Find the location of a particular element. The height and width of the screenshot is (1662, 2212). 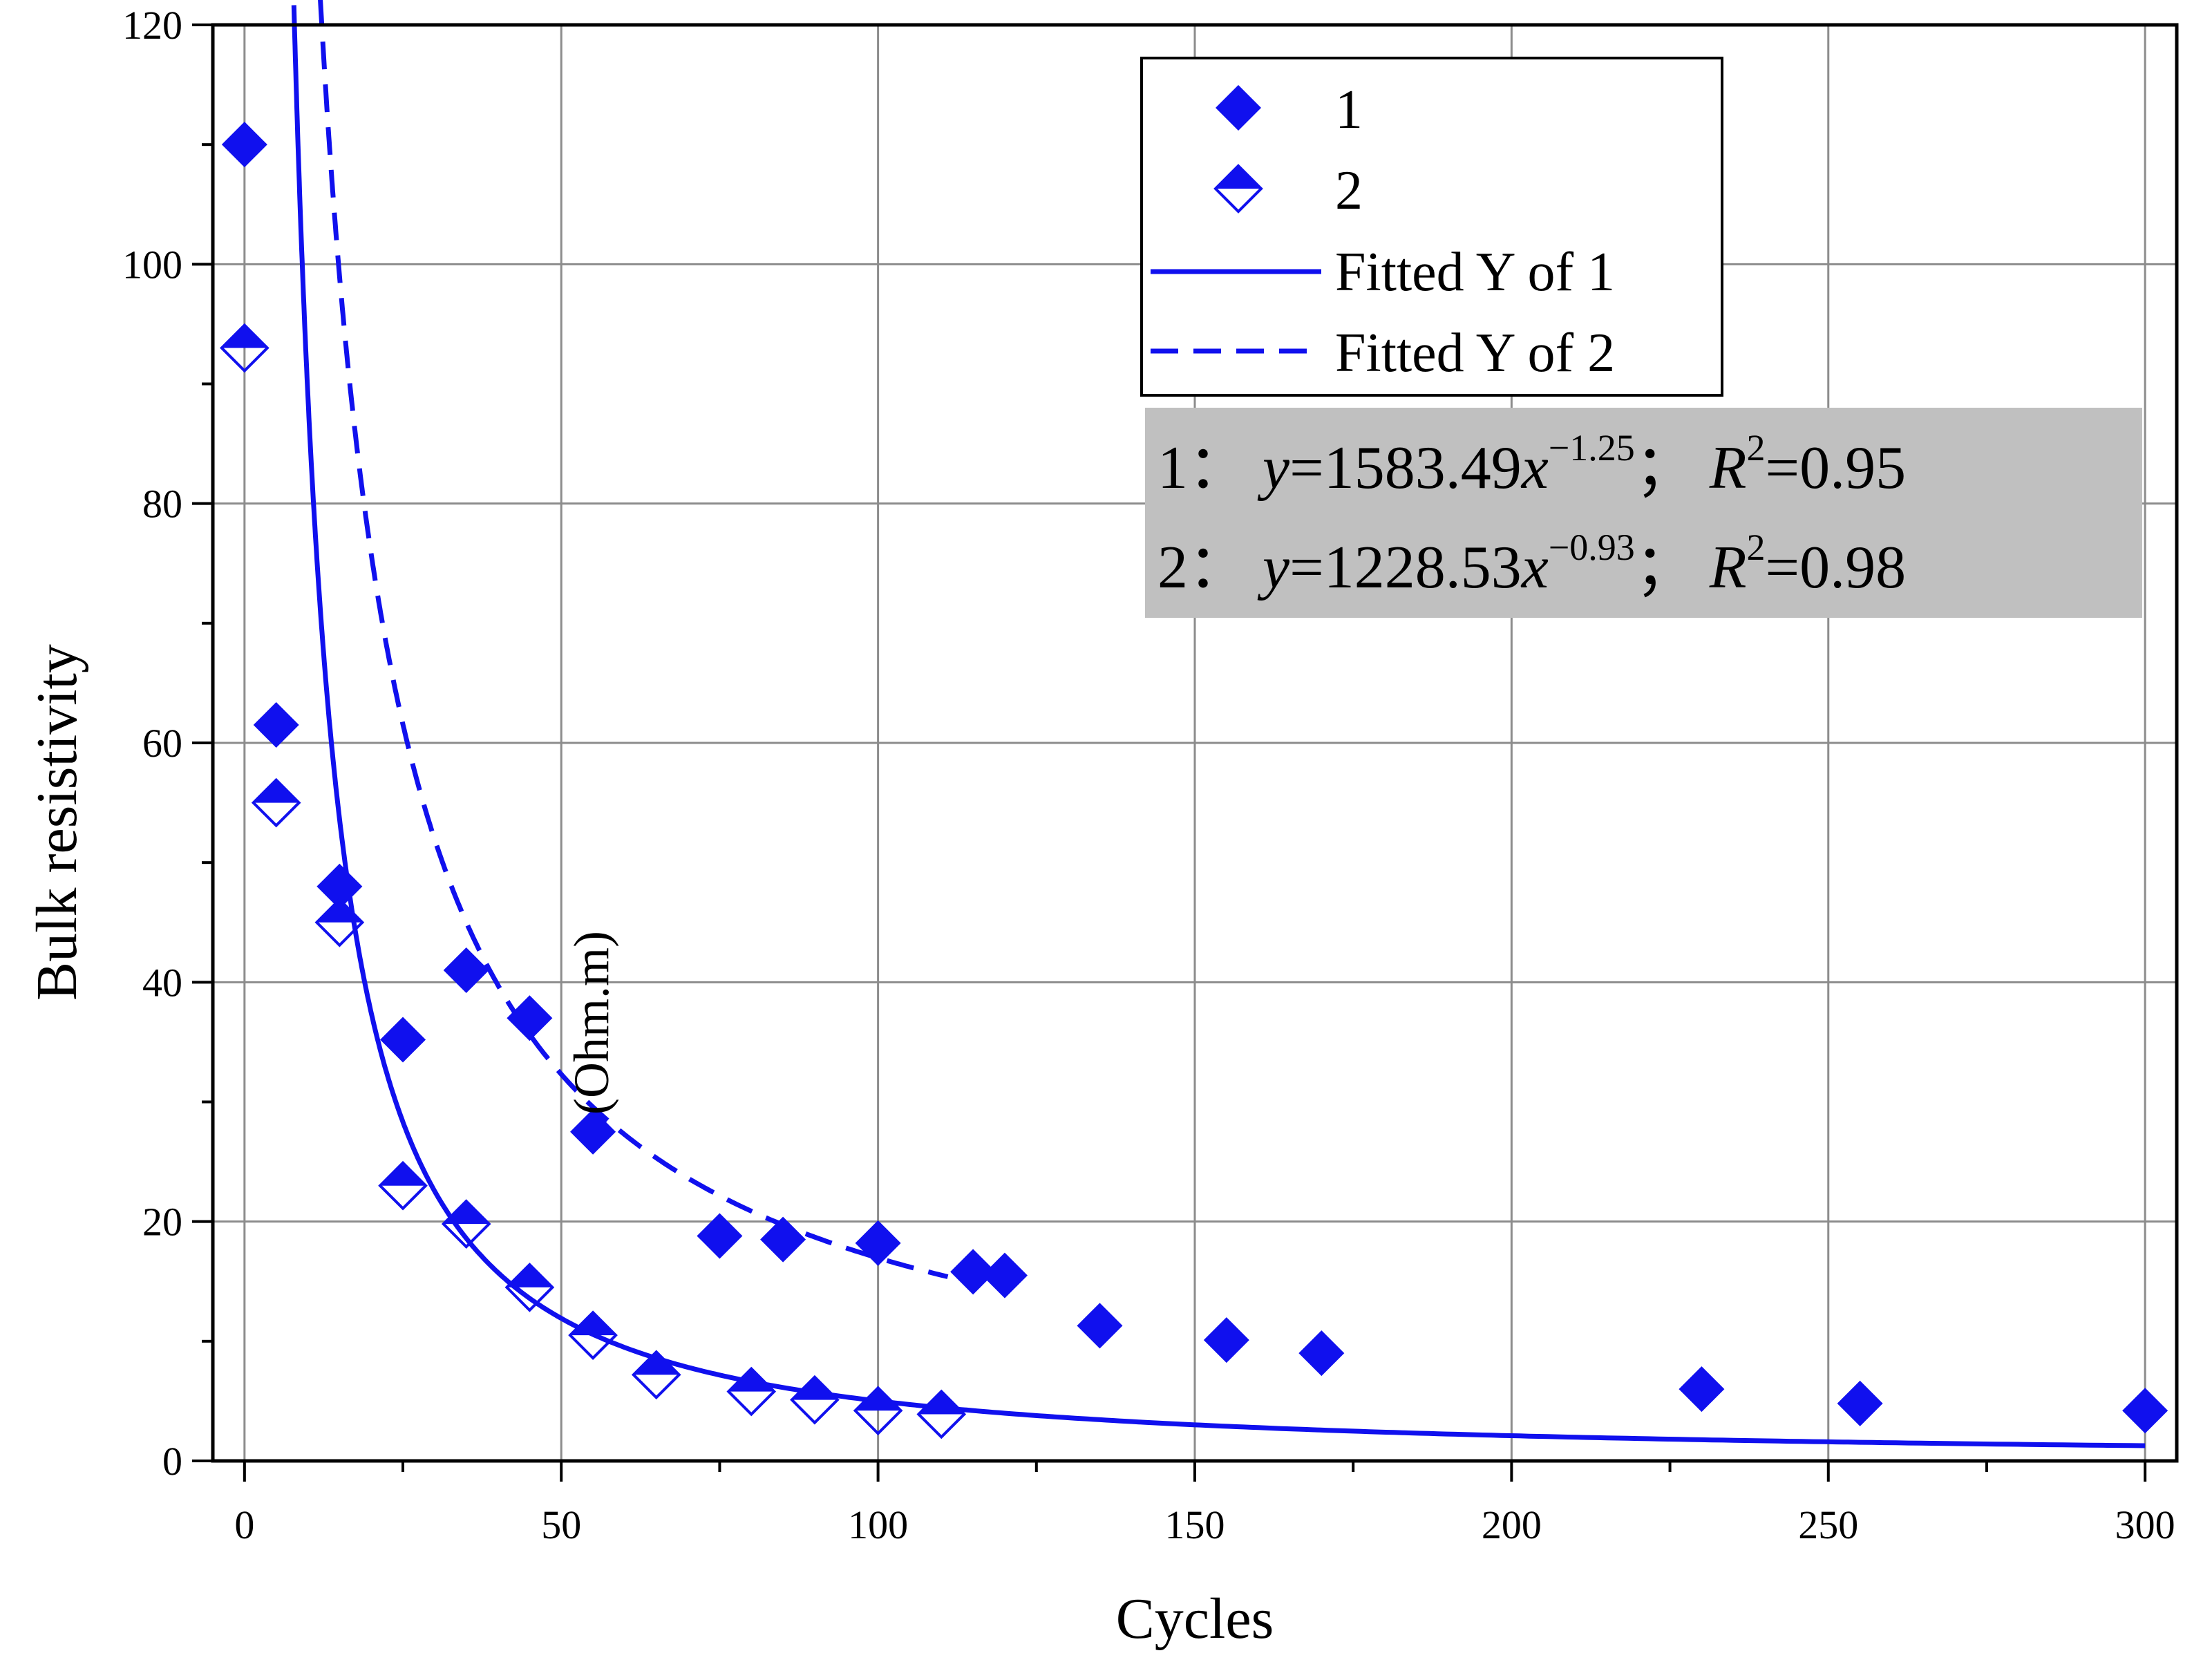

y-tick-label: 40 is located at coordinates (162, 982).